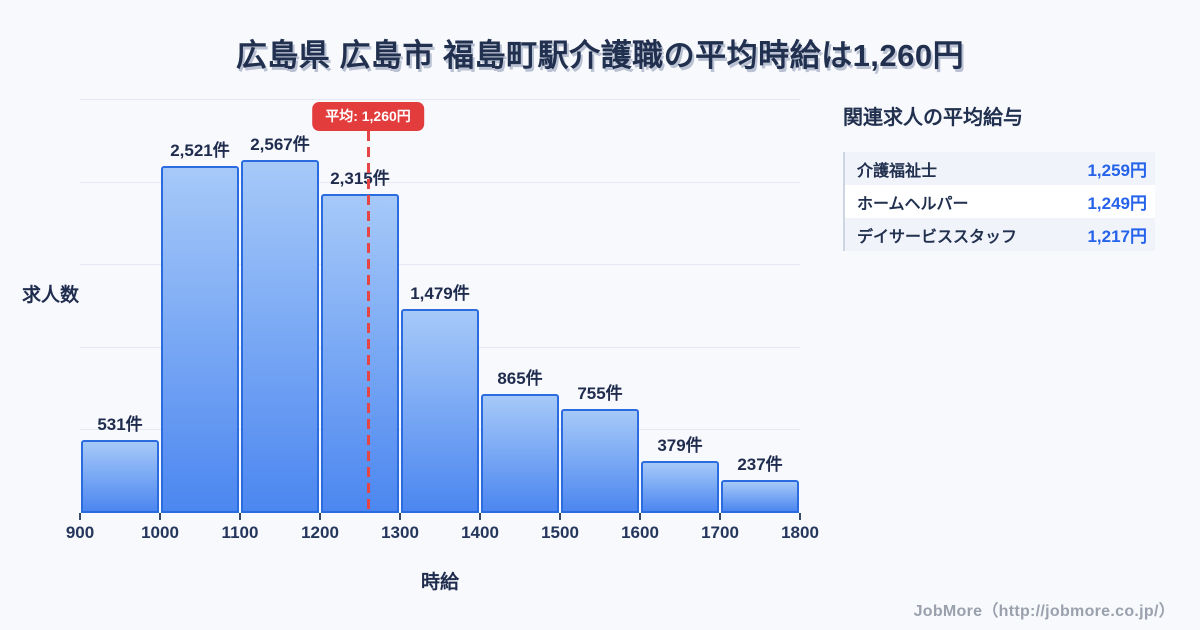  Describe the element at coordinates (200, 150) in the screenshot. I see `bar-value-label: 2,521件` at that location.